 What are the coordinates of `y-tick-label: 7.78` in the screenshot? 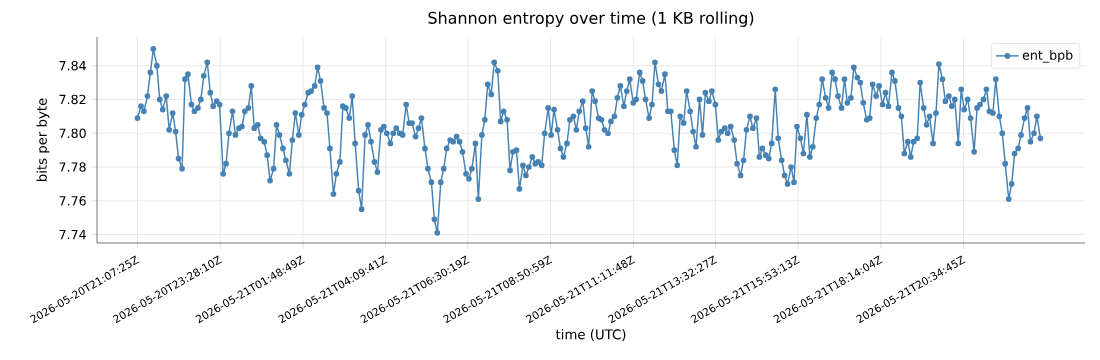 It's located at (72, 167).